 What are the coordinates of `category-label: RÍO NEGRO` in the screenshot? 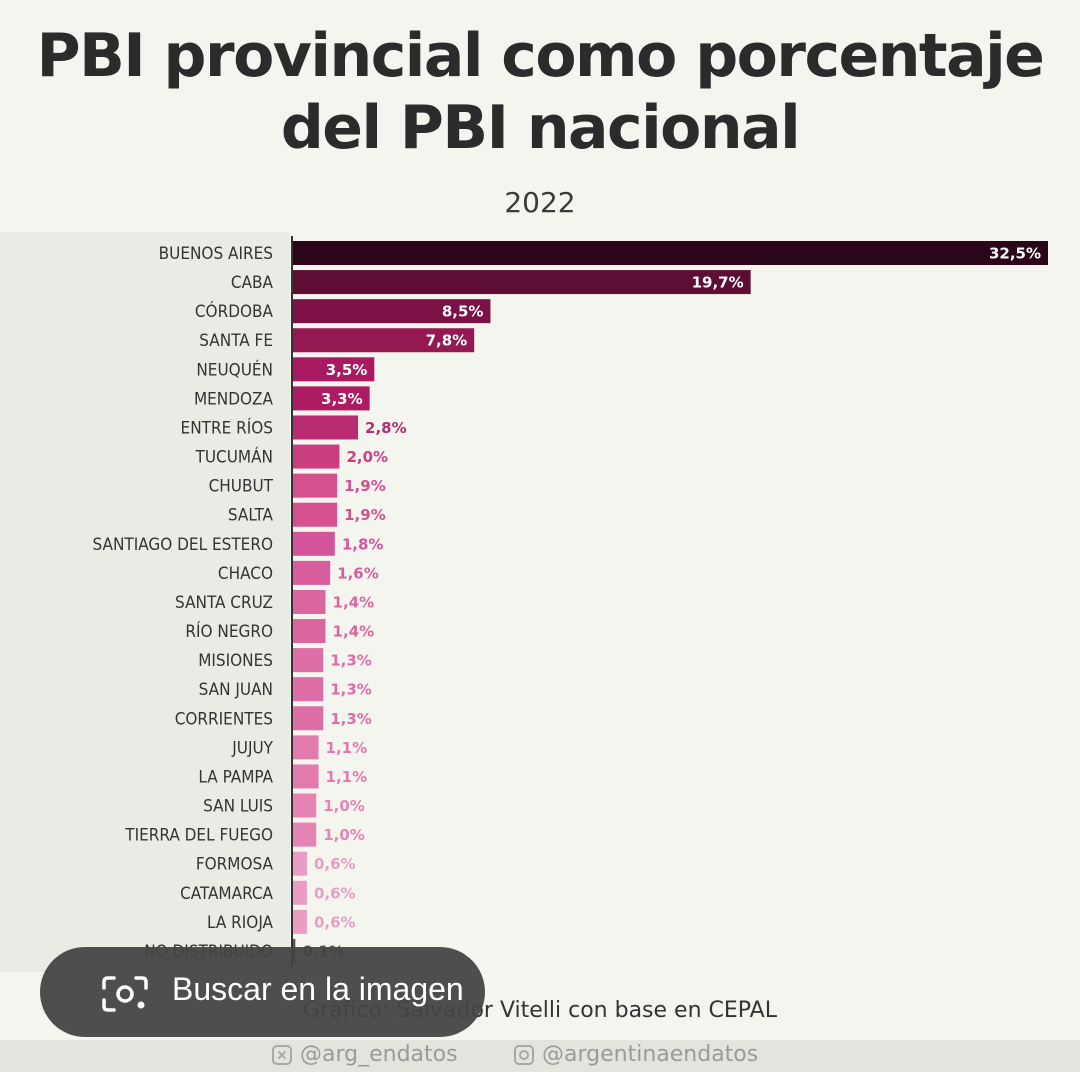 It's located at (229, 631).